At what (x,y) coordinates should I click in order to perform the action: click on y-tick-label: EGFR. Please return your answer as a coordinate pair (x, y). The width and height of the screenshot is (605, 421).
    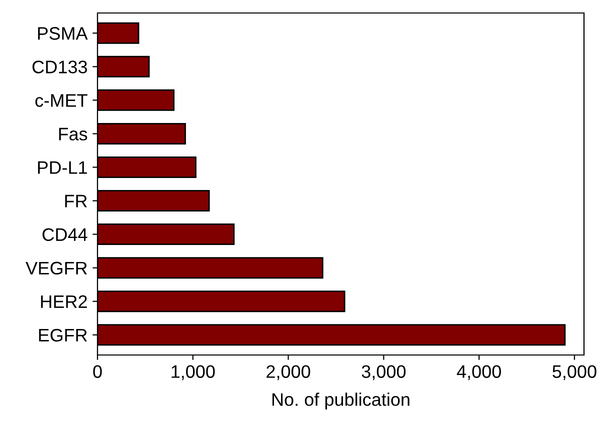
    Looking at the image, I should click on (63, 335).